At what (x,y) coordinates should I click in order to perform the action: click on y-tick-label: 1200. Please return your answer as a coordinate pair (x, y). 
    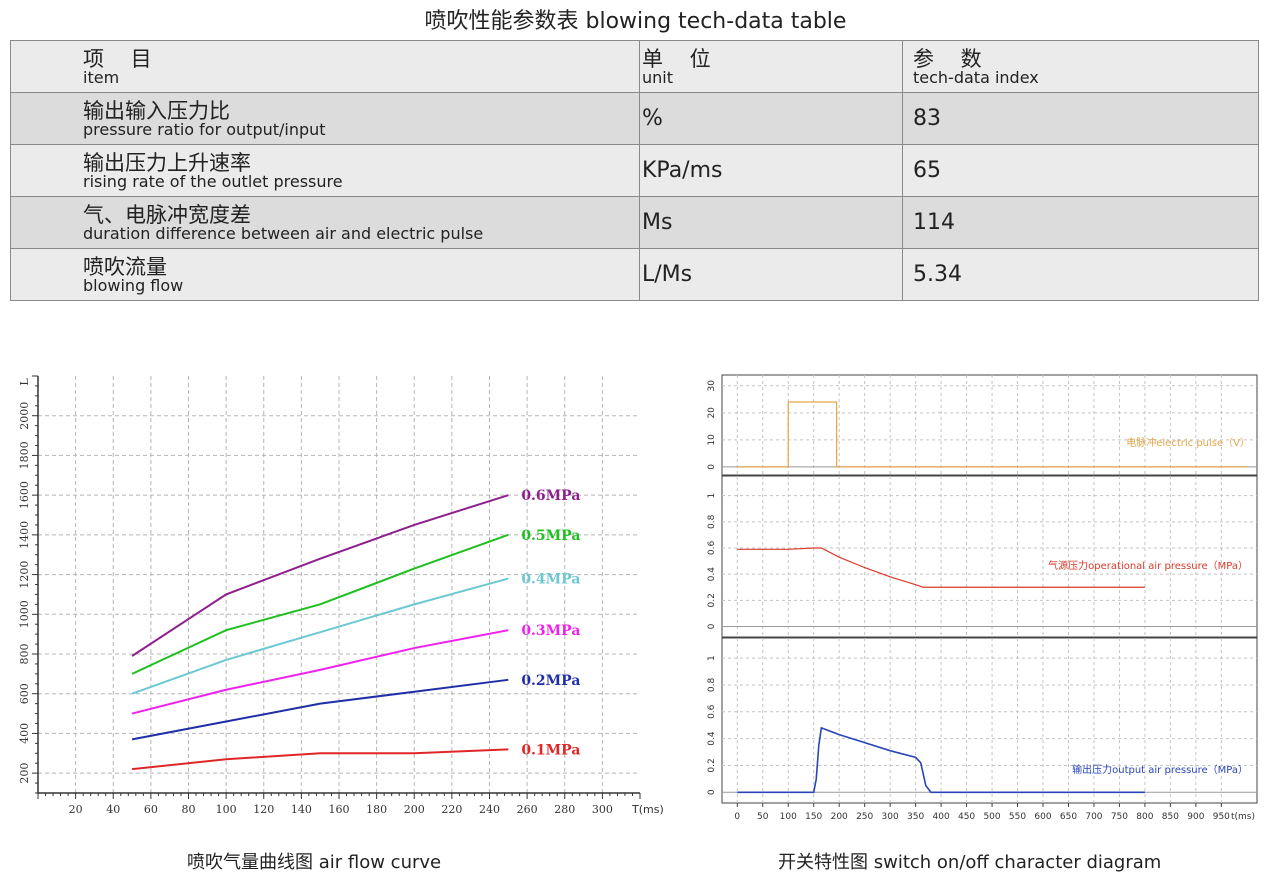
    Looking at the image, I should click on (24, 575).